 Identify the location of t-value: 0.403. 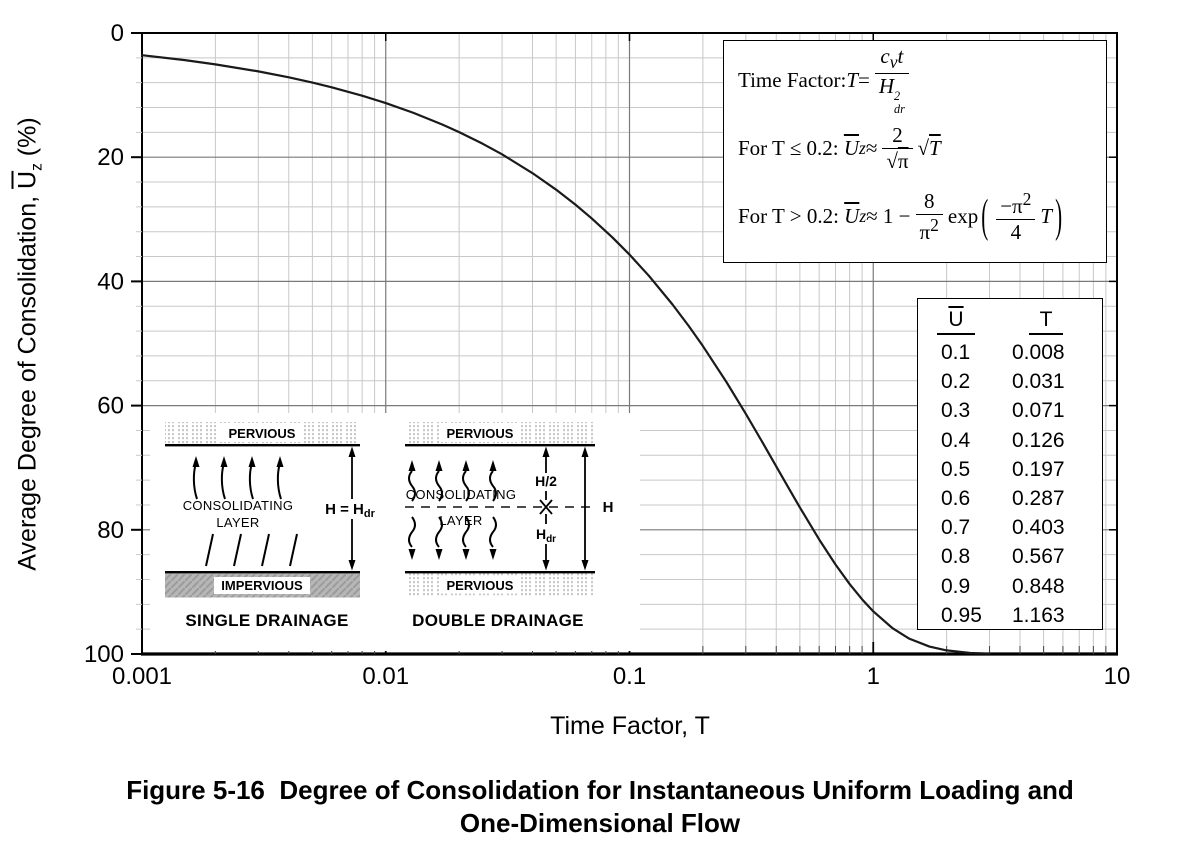
(1038, 528).